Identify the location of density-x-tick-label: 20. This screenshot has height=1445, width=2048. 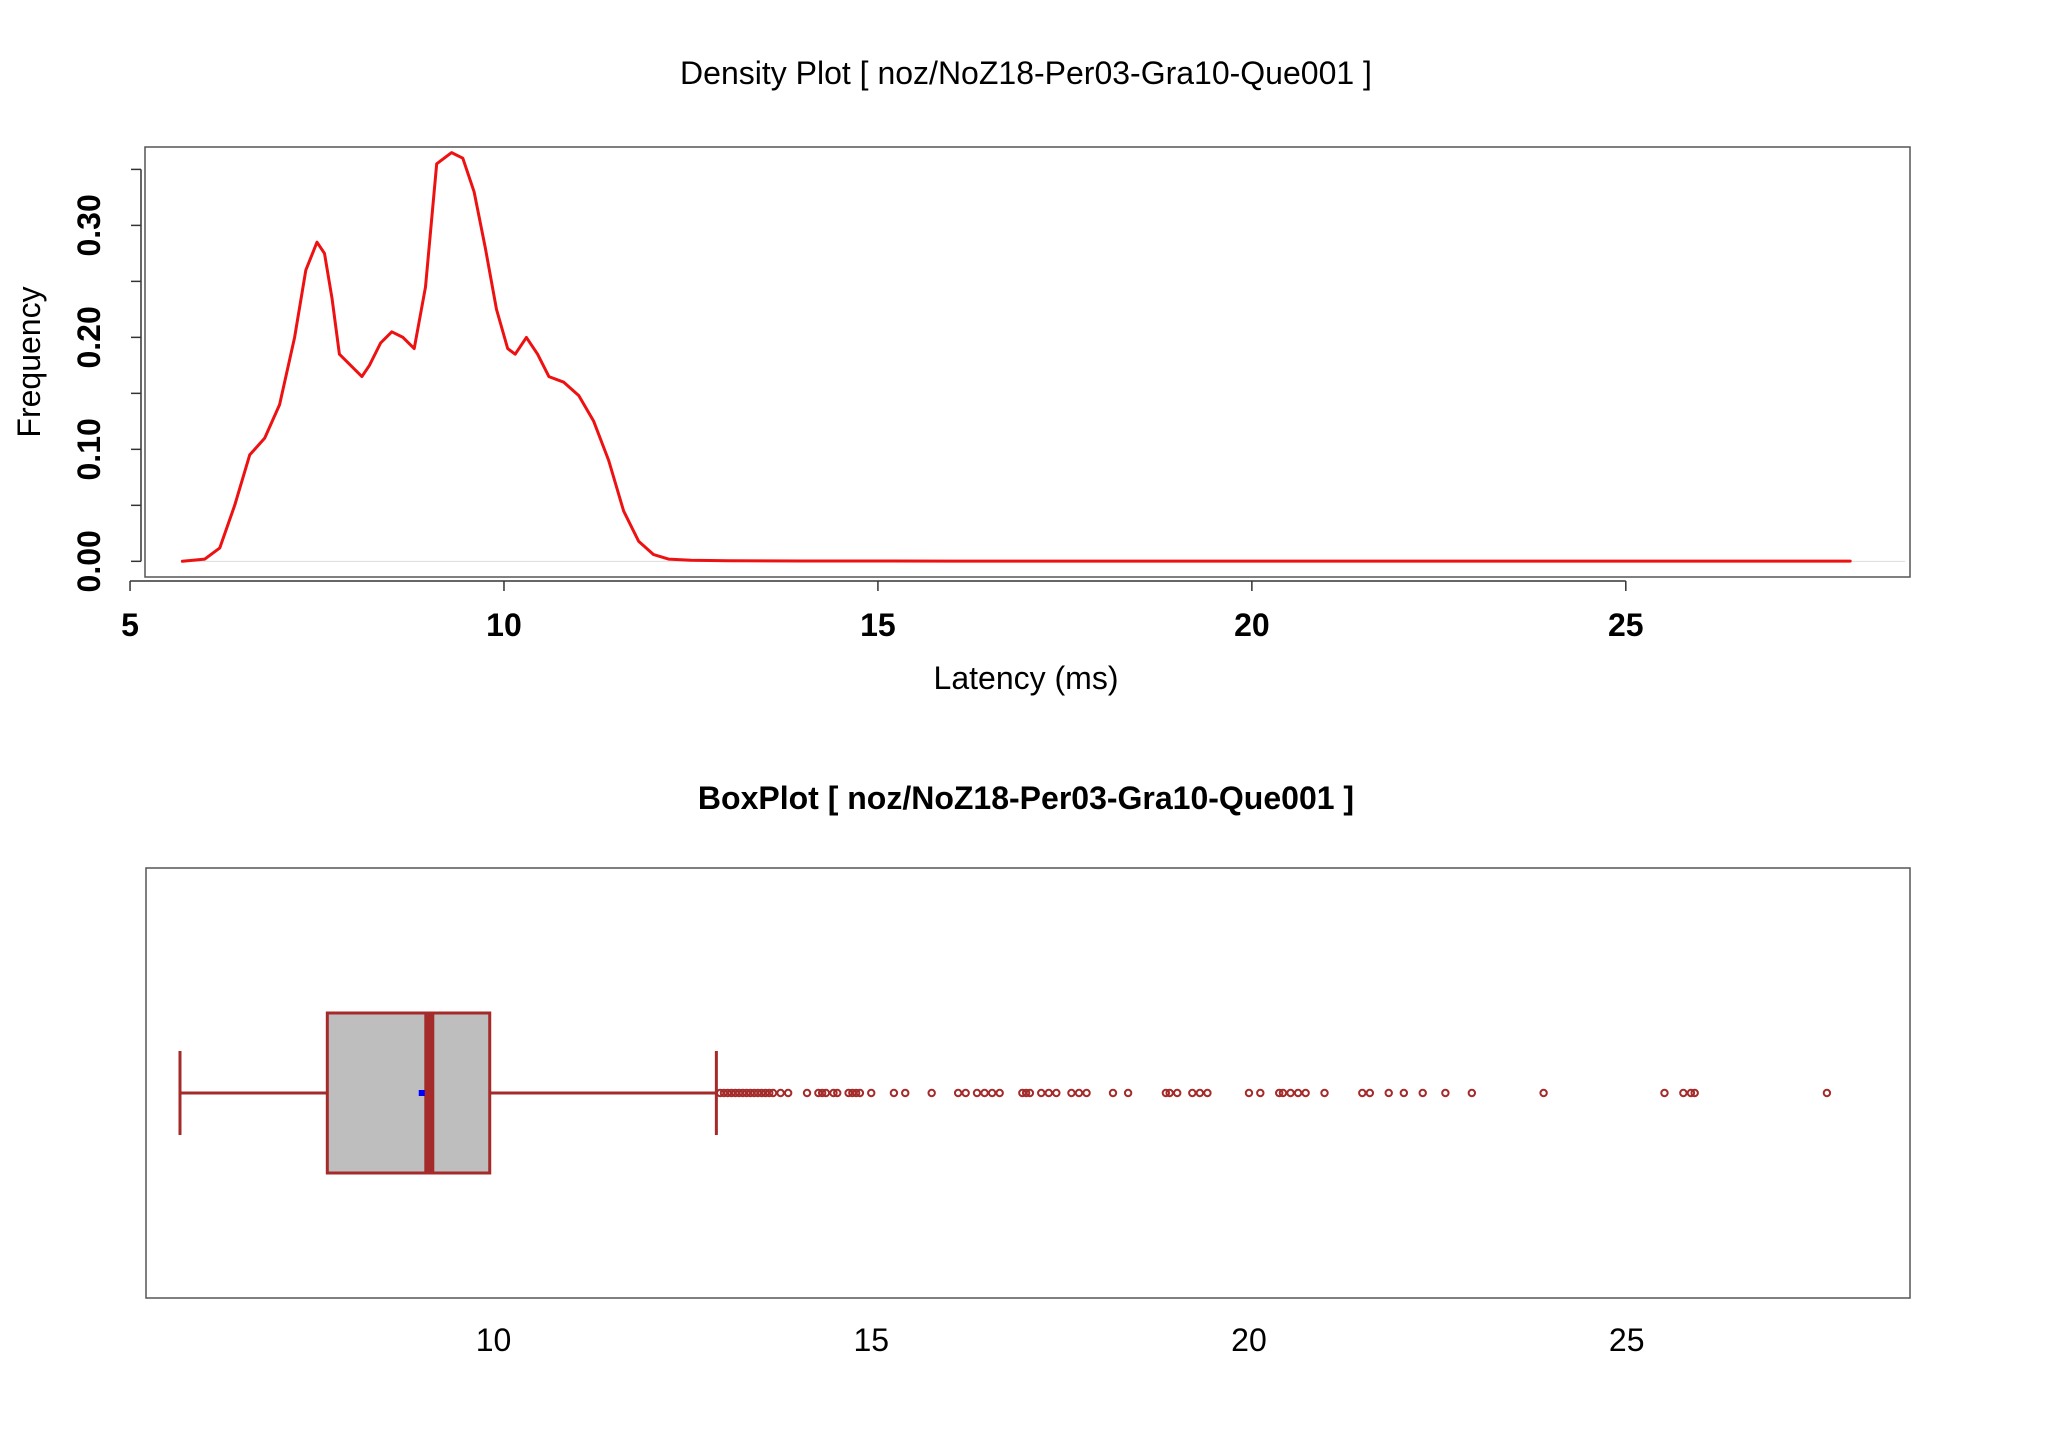
(1252, 625).